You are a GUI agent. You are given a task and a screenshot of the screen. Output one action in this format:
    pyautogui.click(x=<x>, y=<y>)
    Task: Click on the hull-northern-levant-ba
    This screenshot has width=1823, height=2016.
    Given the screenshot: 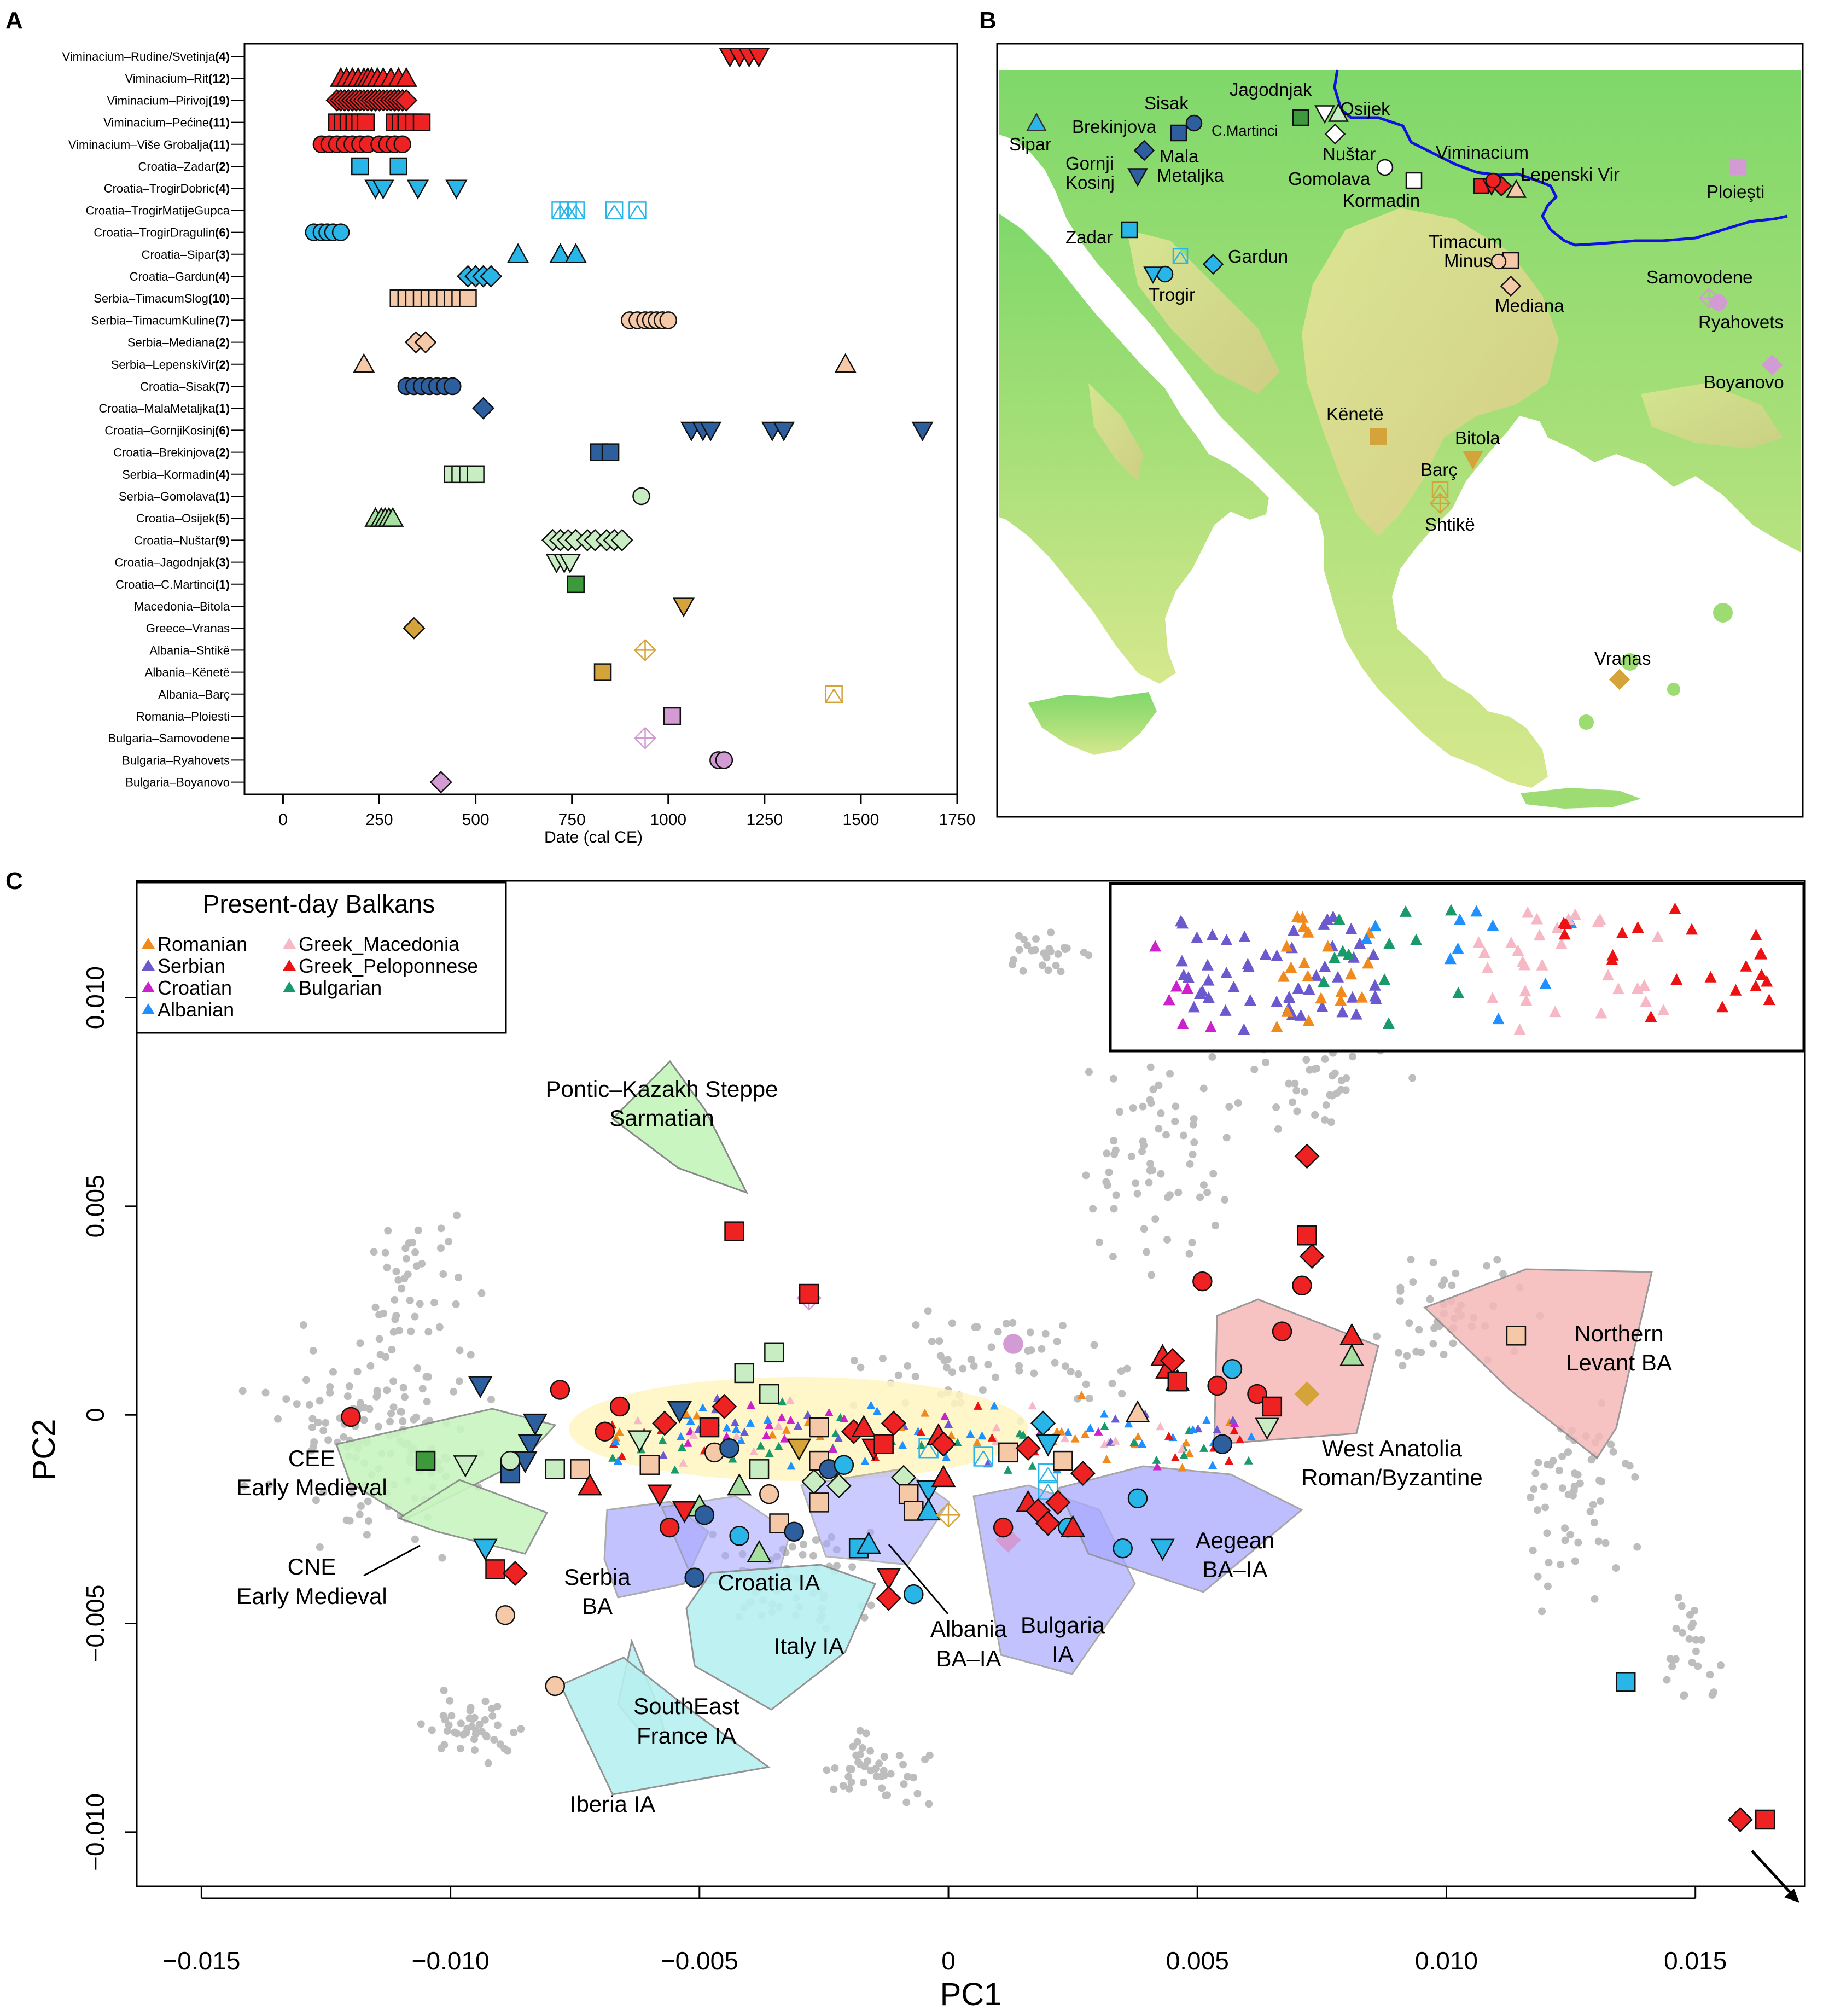 What is the action you would take?
    pyautogui.click(x=1538, y=1364)
    